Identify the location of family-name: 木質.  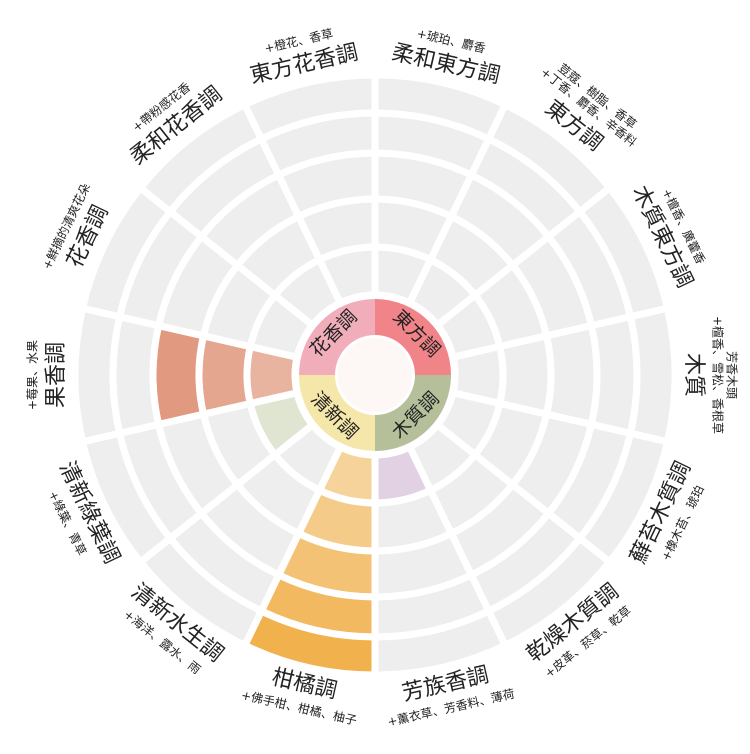
(693, 375).